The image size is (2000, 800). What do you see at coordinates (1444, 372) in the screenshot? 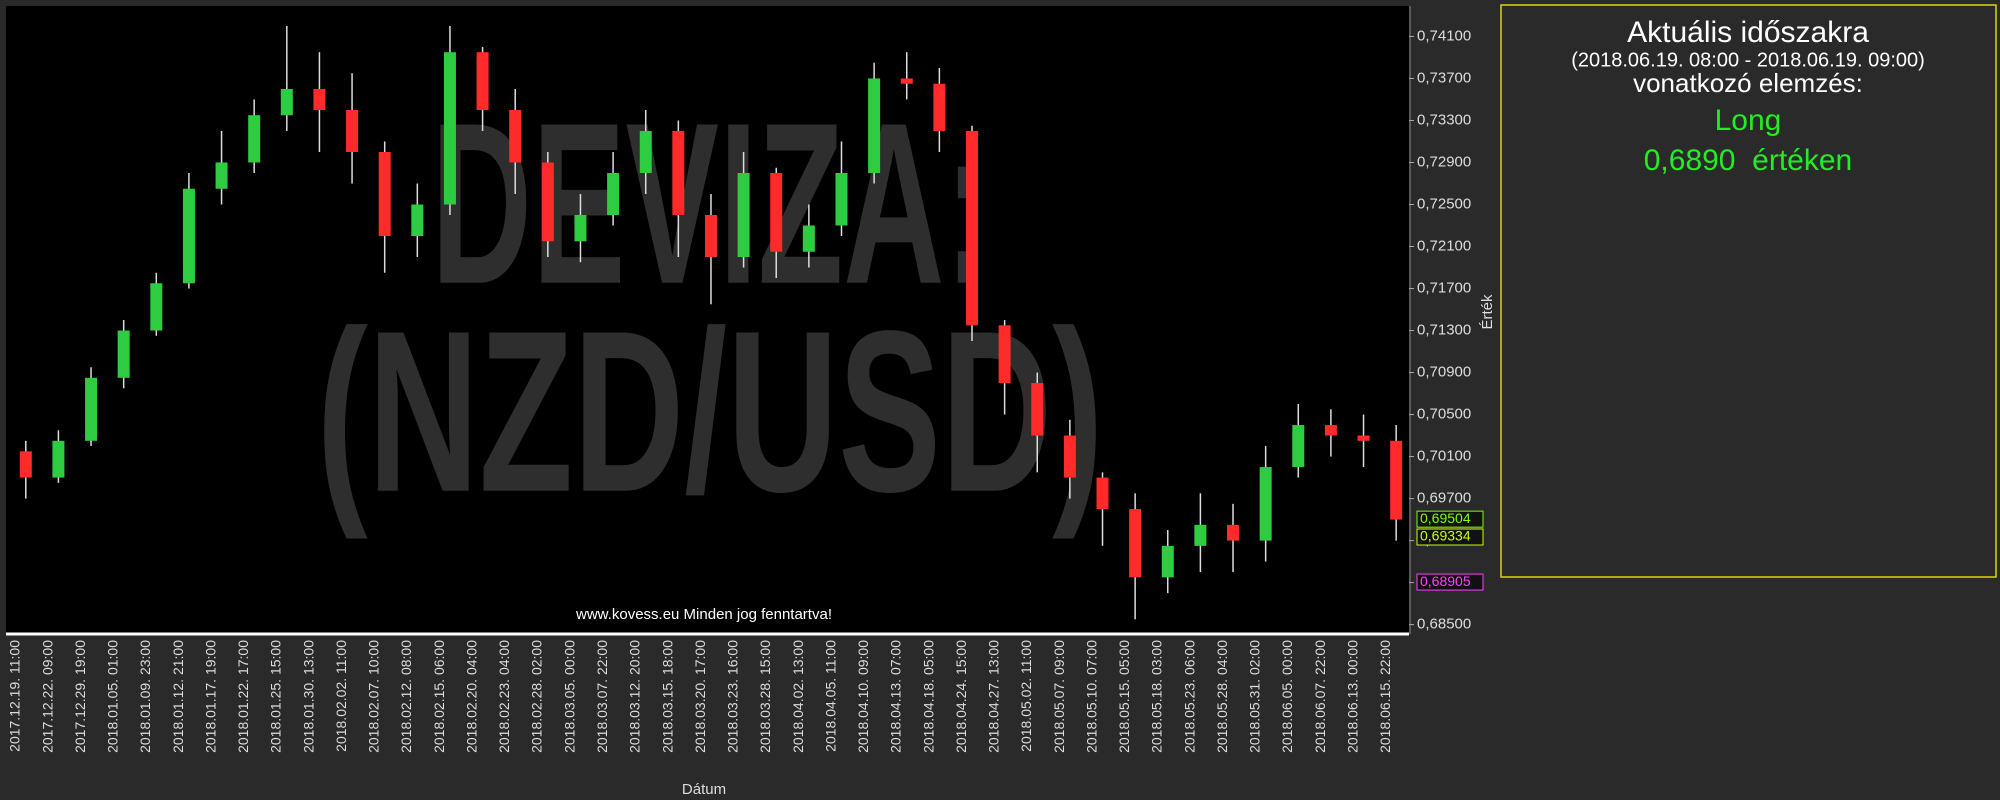
I see `y-tick-label: 0,70900` at bounding box center [1444, 372].